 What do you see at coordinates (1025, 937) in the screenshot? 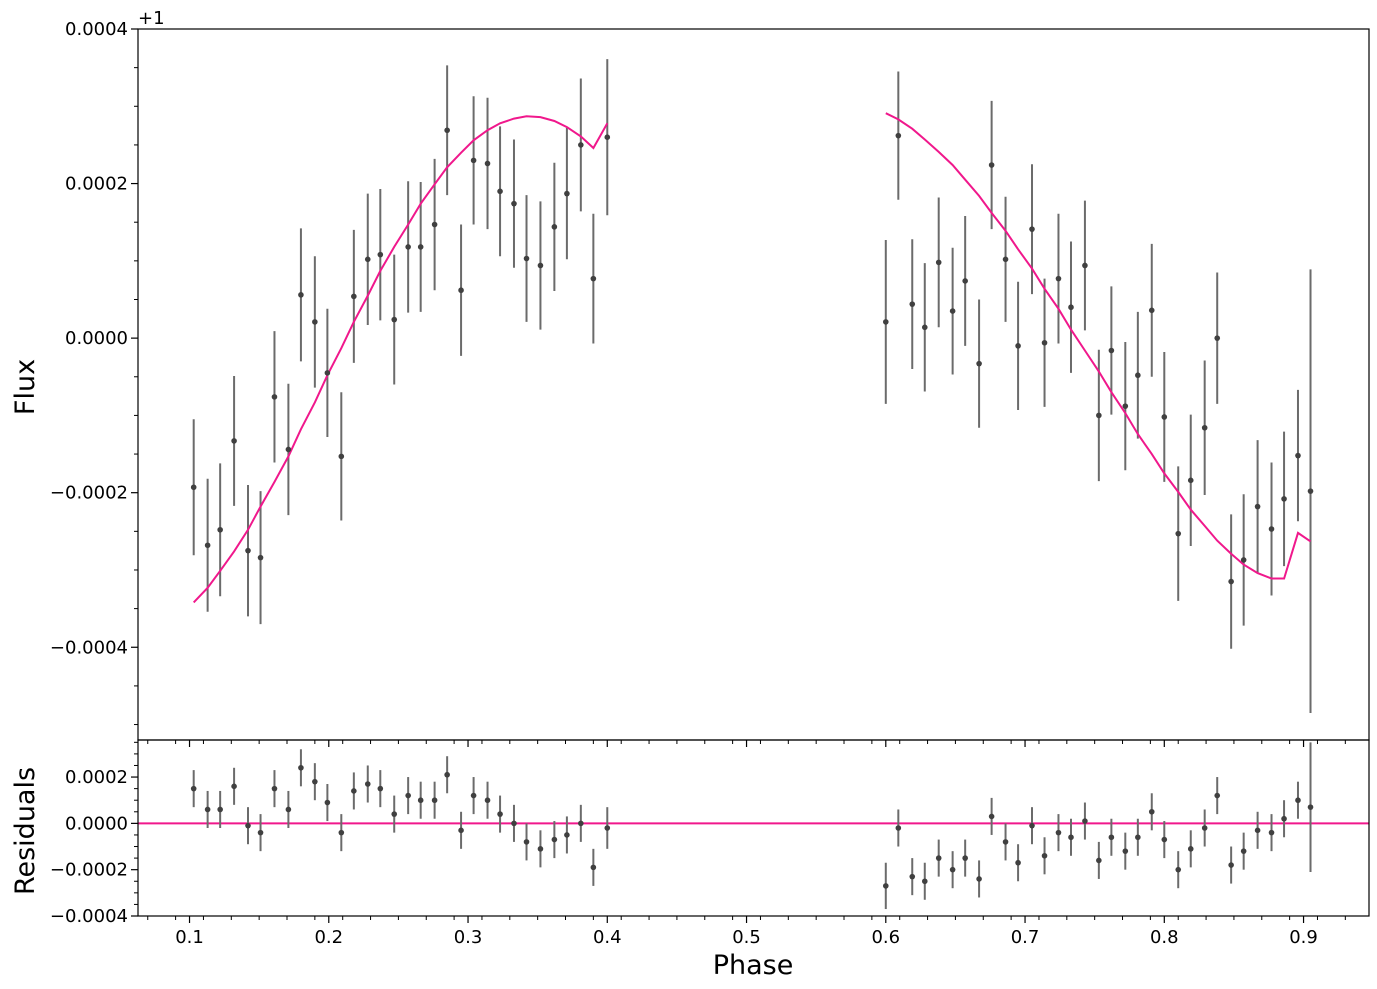
I see `phase-x-tick-label: 0.7` at bounding box center [1025, 937].